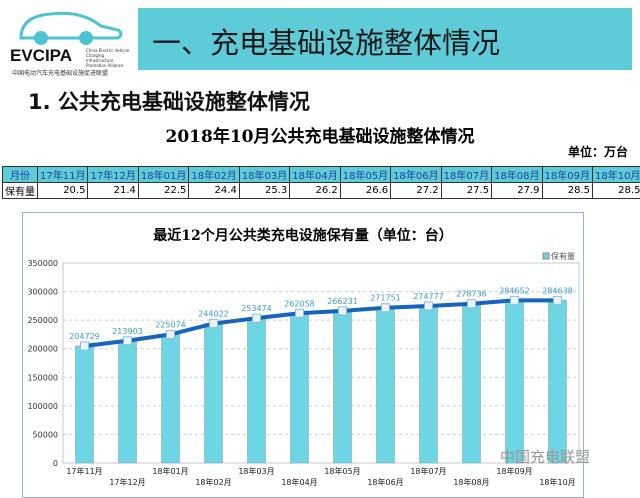  I want to click on table-unit: 单位：万台, so click(597, 152).